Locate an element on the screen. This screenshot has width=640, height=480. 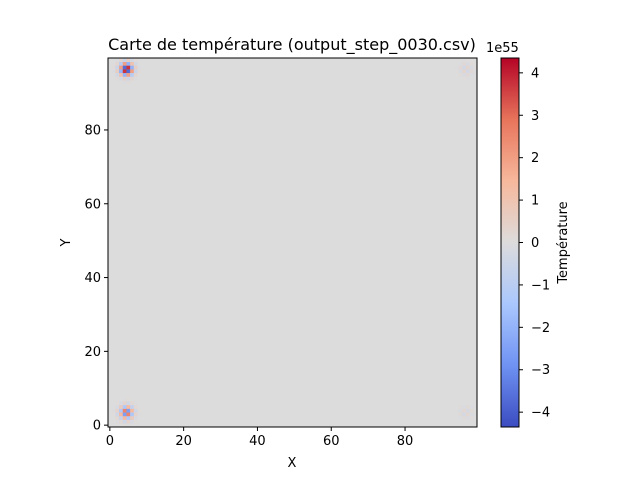
colorbar-tick-label: 4 is located at coordinates (535, 73).